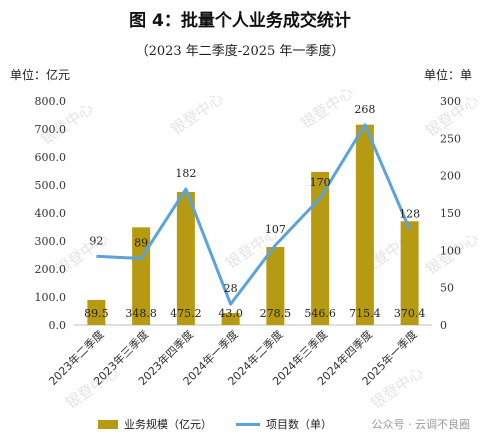 The height and width of the screenshot is (444, 480). Describe the element at coordinates (51, 241) in the screenshot. I see `left-tick-label: 300.0` at that location.